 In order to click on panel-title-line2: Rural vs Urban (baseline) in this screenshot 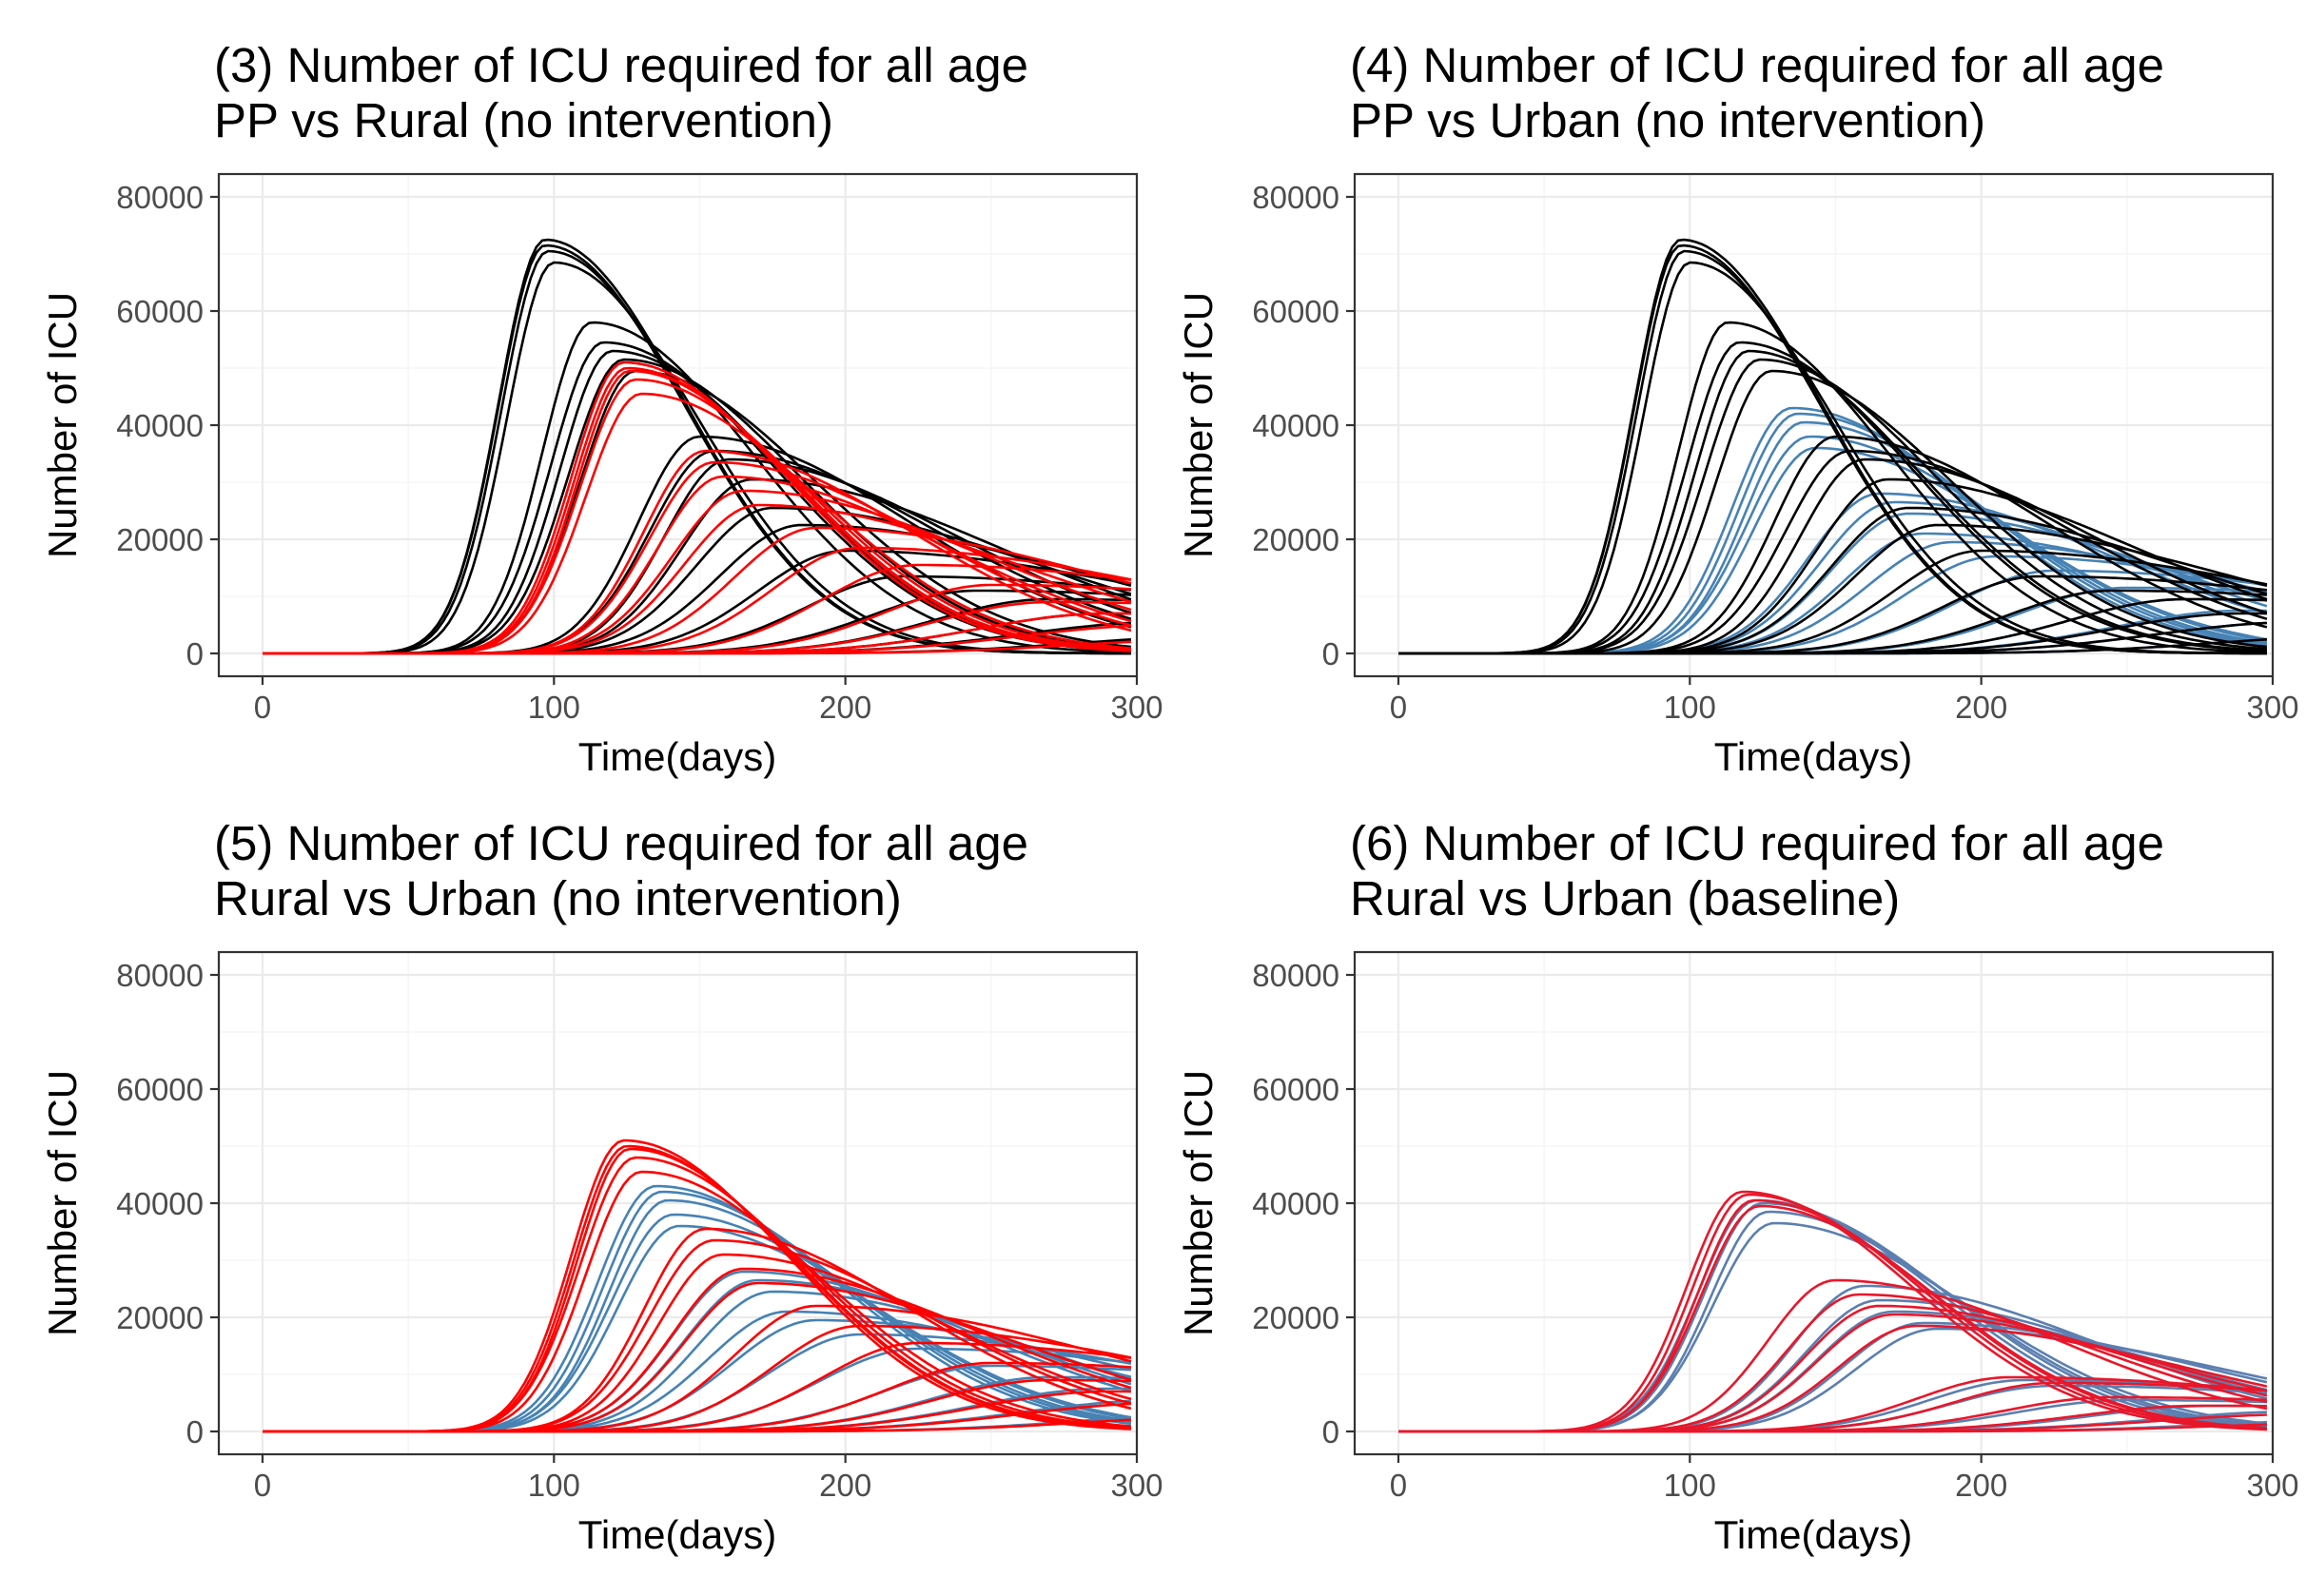, I will do `click(1625, 898)`.